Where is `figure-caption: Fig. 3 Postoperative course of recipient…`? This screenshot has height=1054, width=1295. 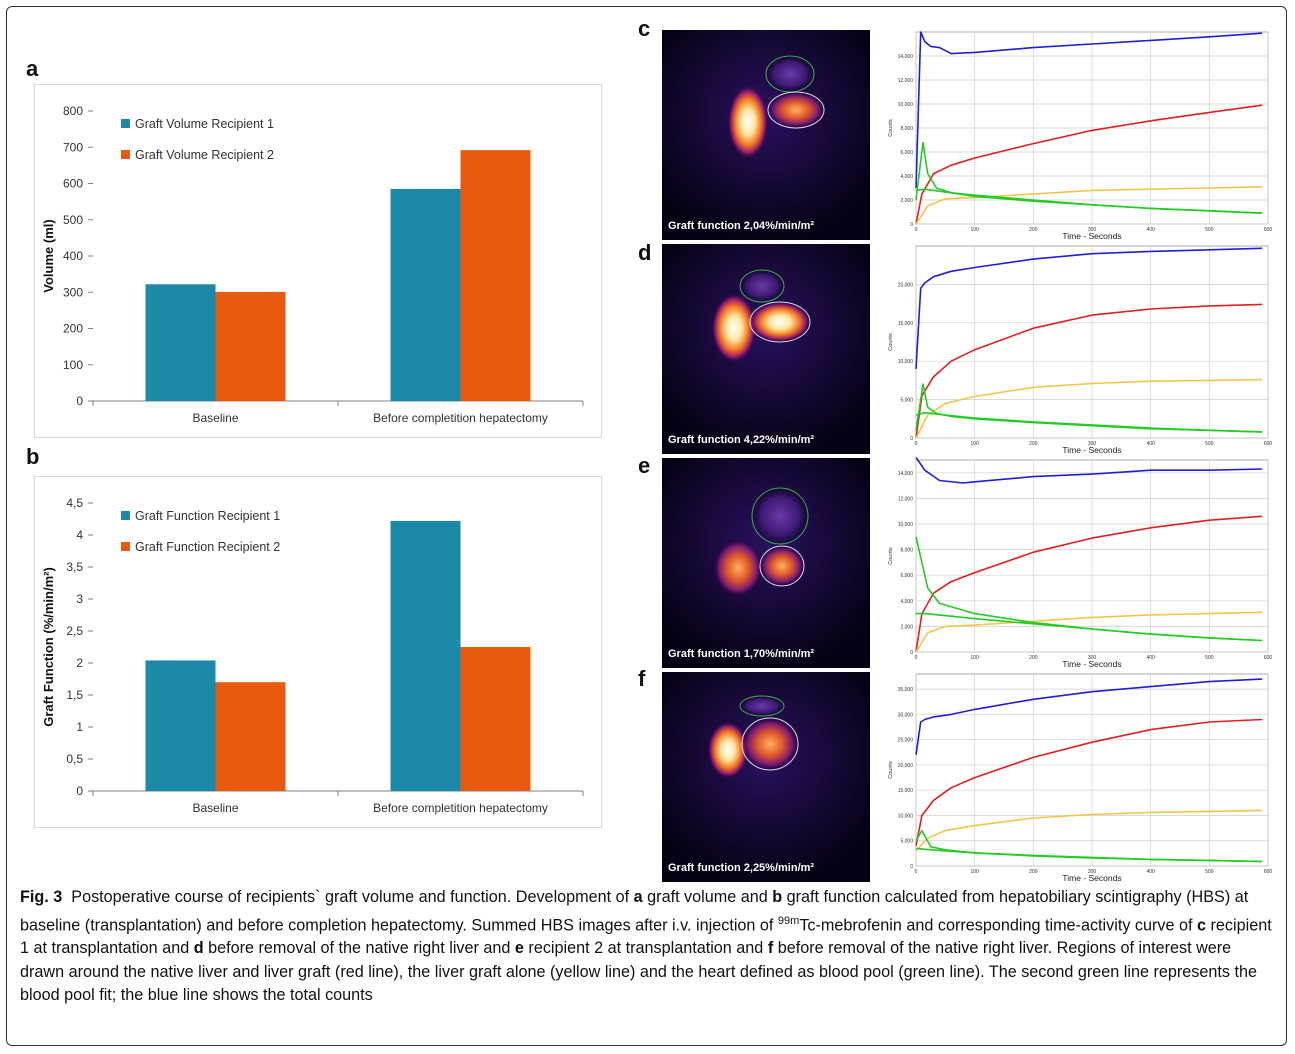
figure-caption: Fig. 3 Postoperative course of recipient… is located at coordinates (647, 947).